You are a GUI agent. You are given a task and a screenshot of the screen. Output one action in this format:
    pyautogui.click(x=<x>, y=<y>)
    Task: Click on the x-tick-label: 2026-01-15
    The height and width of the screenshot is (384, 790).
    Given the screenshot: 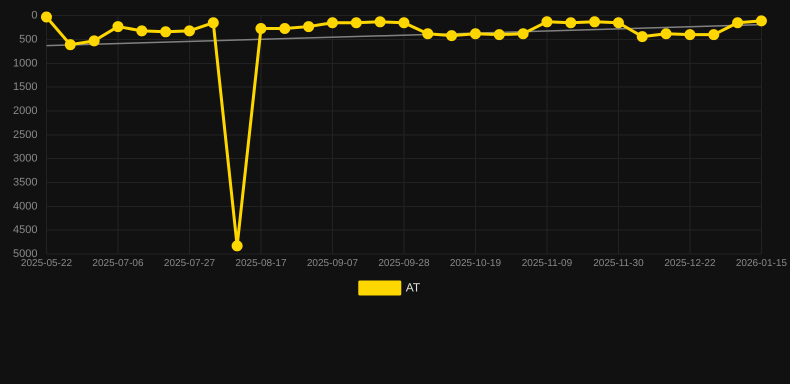 What is the action you would take?
    pyautogui.click(x=762, y=263)
    